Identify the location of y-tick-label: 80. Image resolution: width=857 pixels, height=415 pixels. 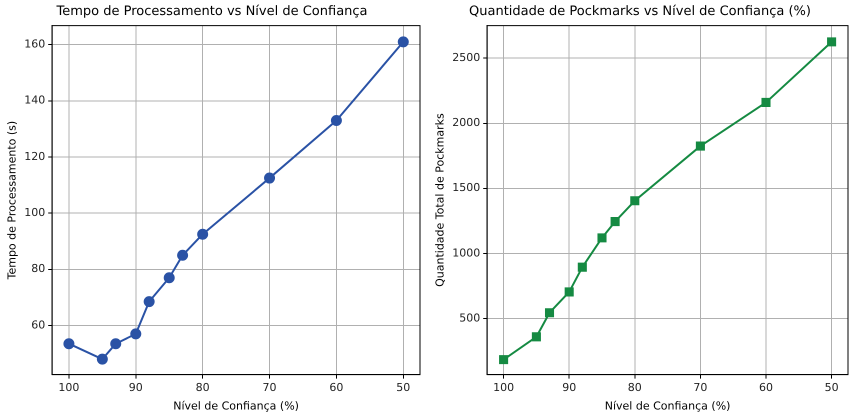
(38, 269).